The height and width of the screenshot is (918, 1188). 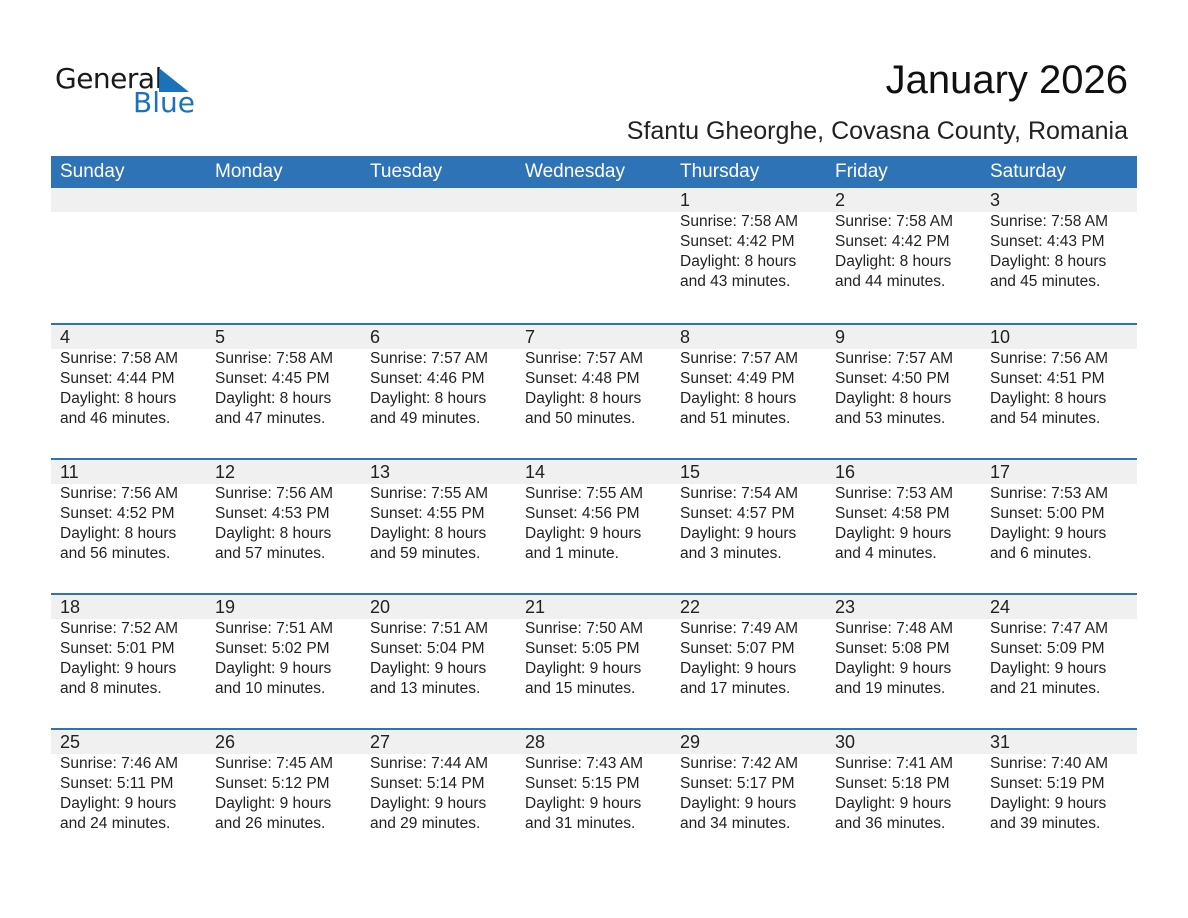 What do you see at coordinates (1049, 628) in the screenshot?
I see `sunrise-text: Sunrise: 7:47 AM` at bounding box center [1049, 628].